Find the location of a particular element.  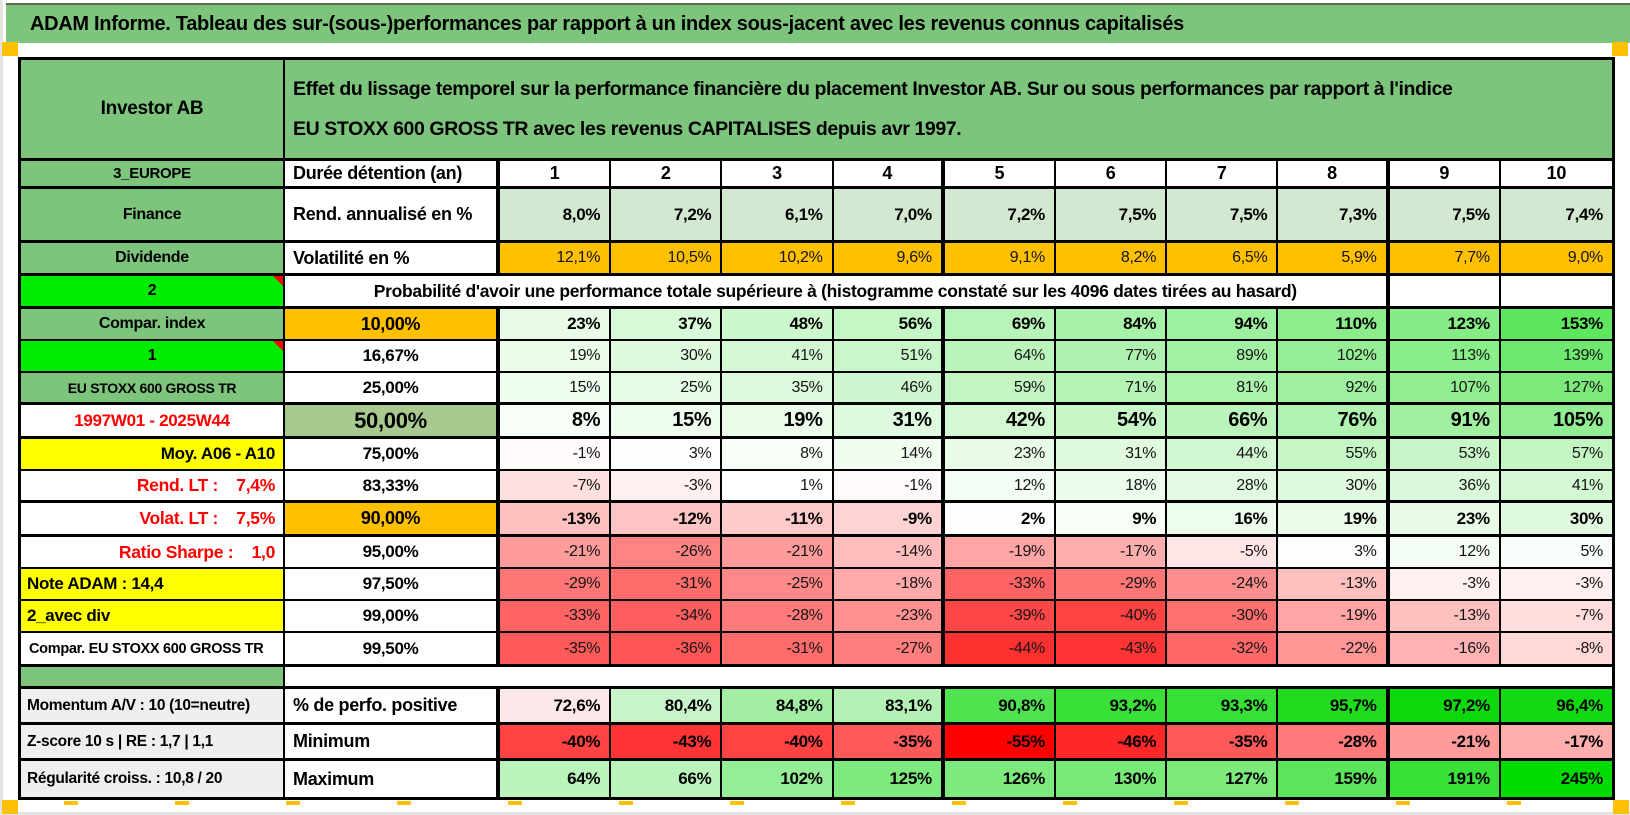

row-label: Note ADAM : 14,4 is located at coordinates (153, 585).